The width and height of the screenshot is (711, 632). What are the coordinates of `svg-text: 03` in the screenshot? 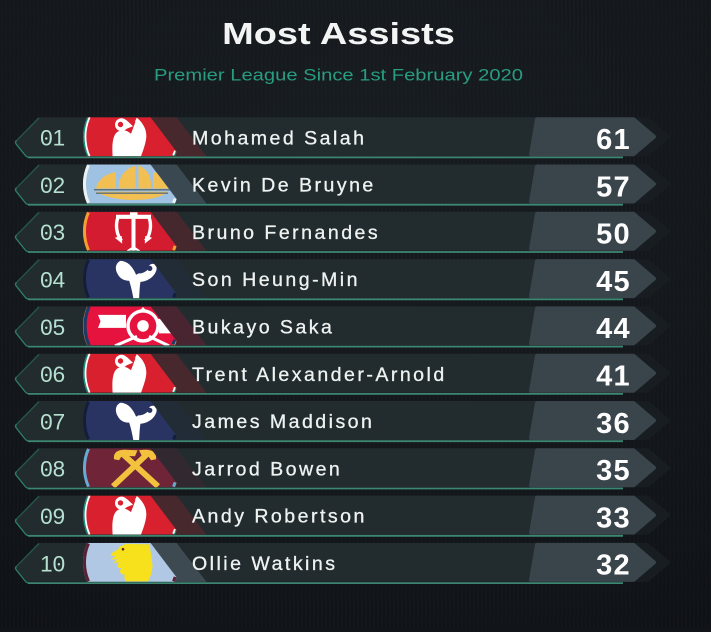 It's located at (52, 232).